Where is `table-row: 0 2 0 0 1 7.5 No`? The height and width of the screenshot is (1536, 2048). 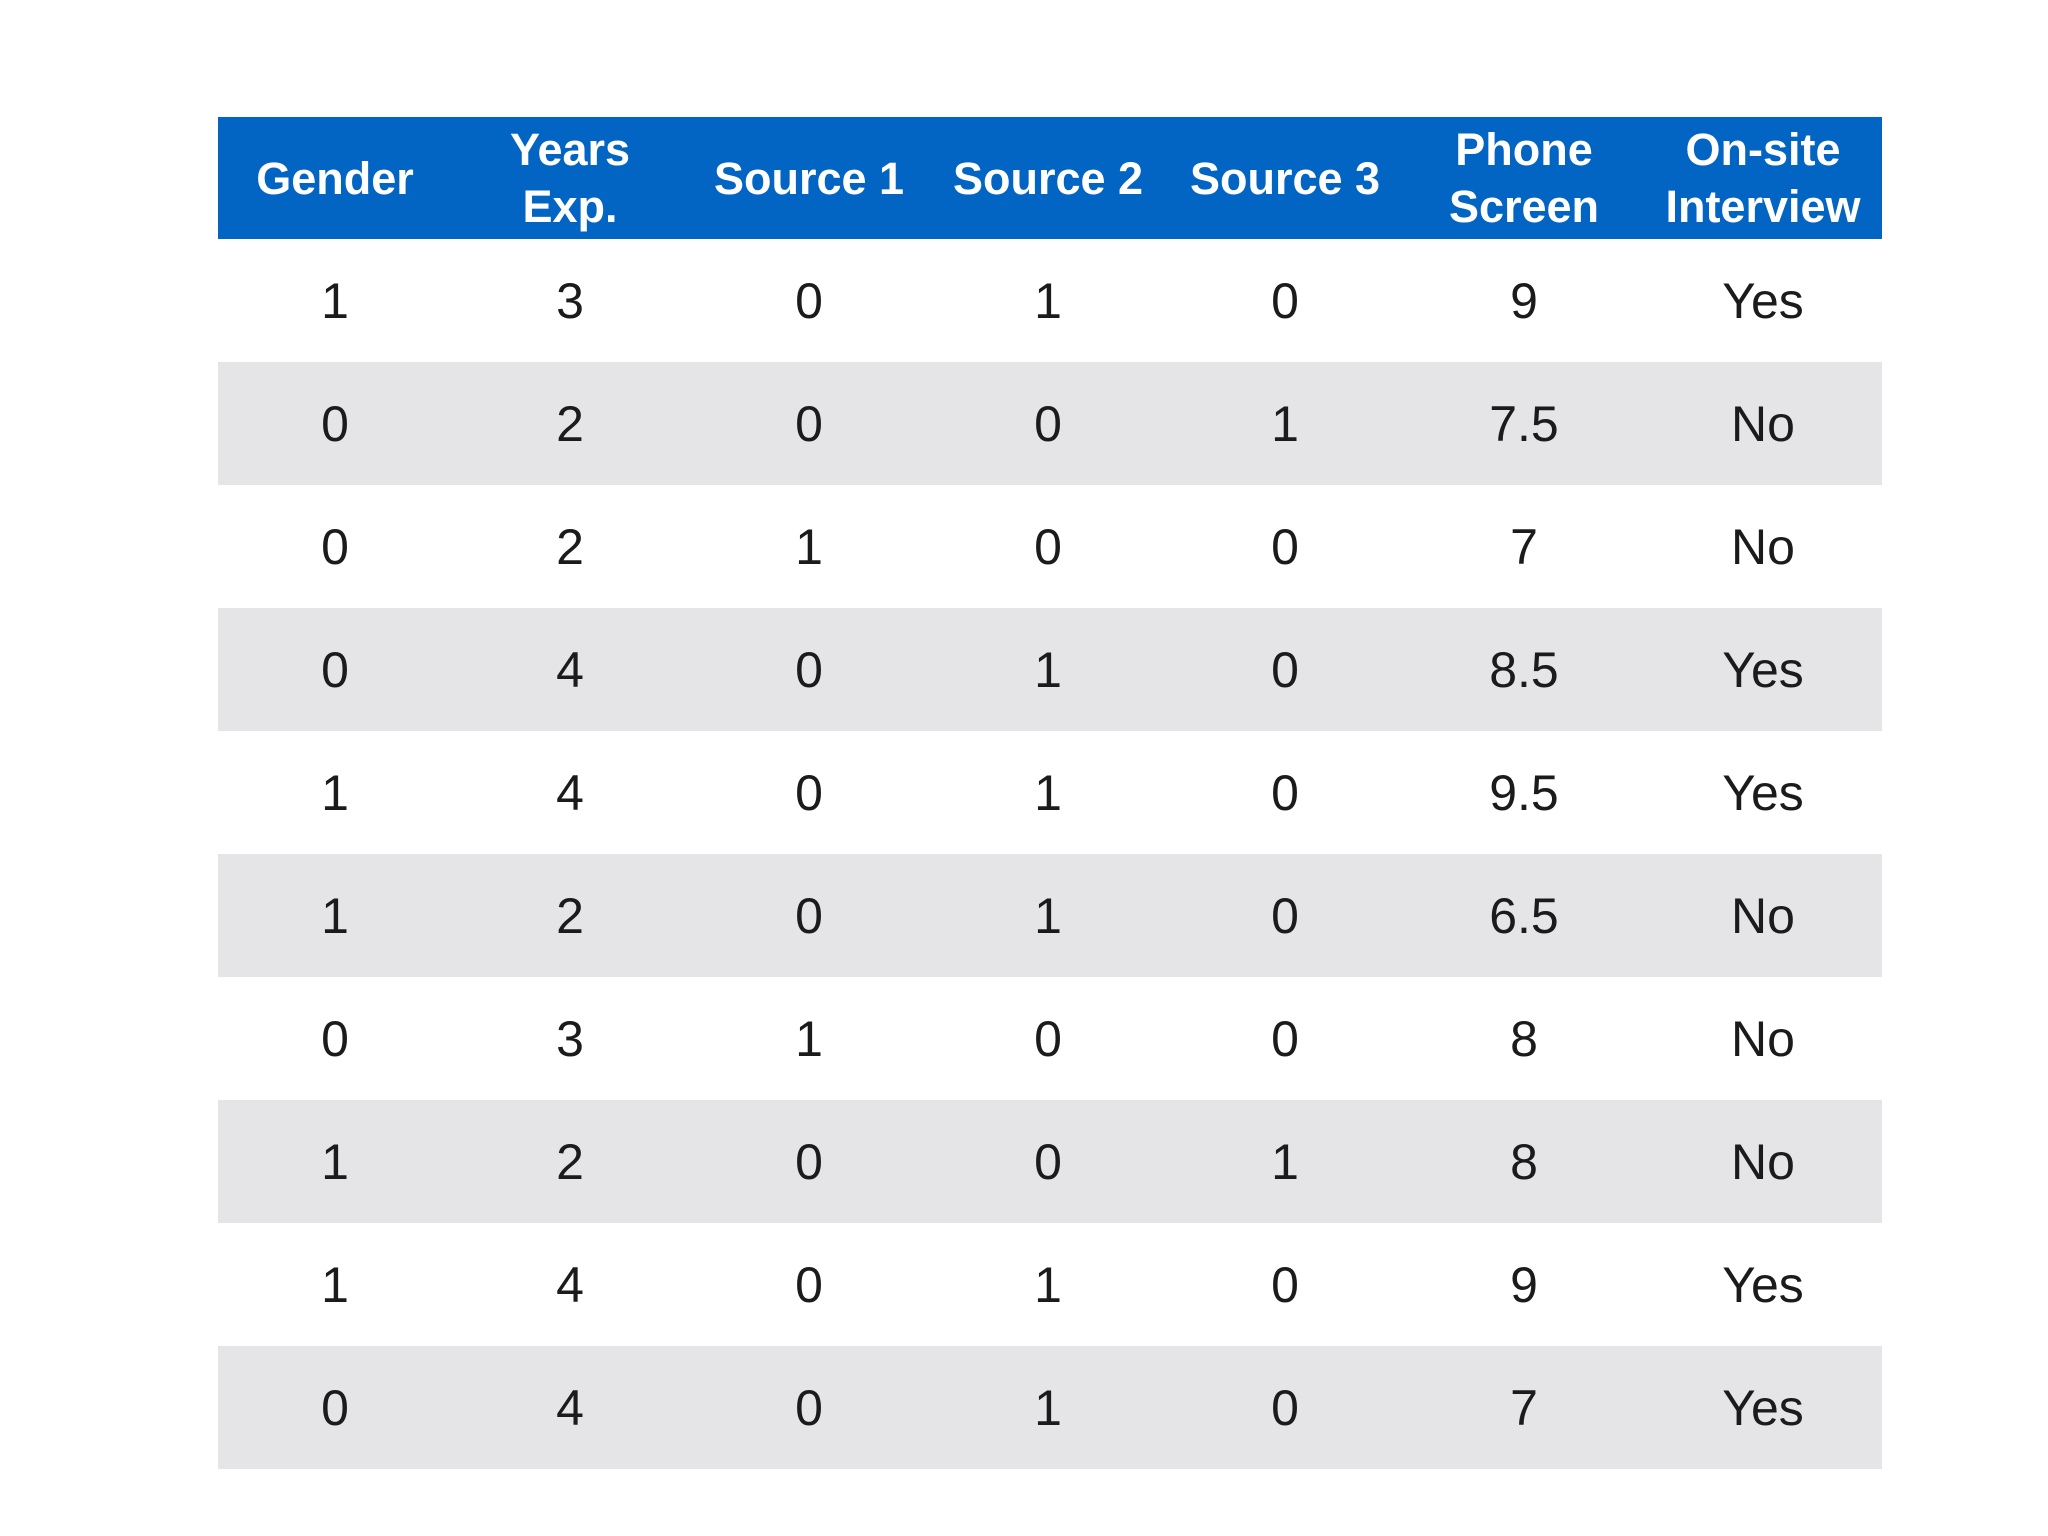
table-row: 0 2 0 0 1 7.5 No is located at coordinates (1050, 423).